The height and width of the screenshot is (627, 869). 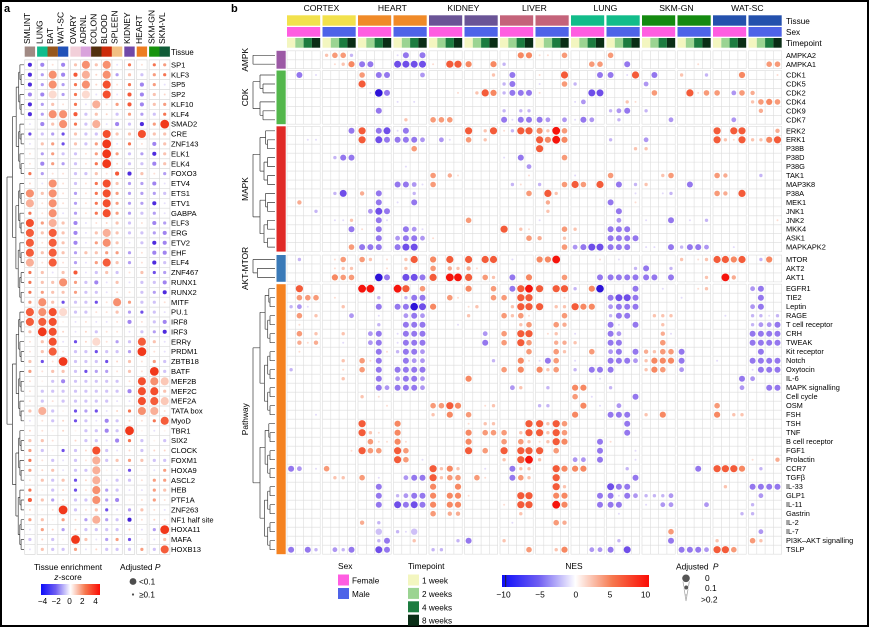 I want to click on svg-text: PRDM1, so click(x=184, y=351).